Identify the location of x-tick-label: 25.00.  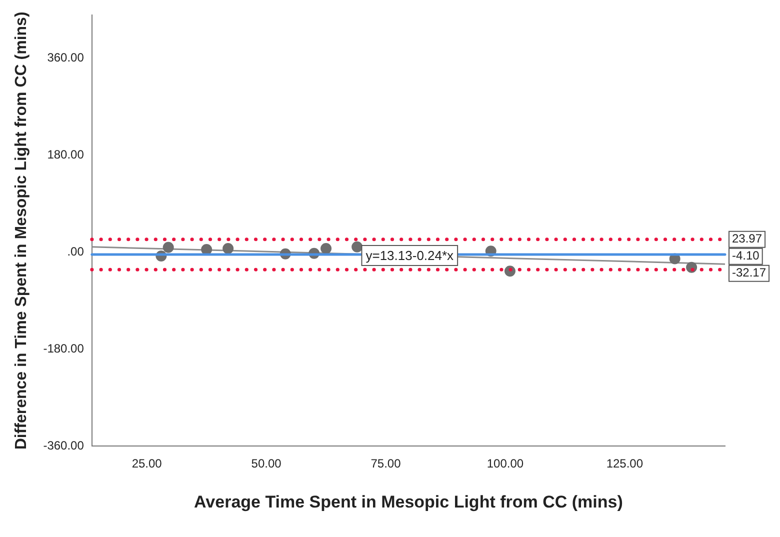
(147, 463).